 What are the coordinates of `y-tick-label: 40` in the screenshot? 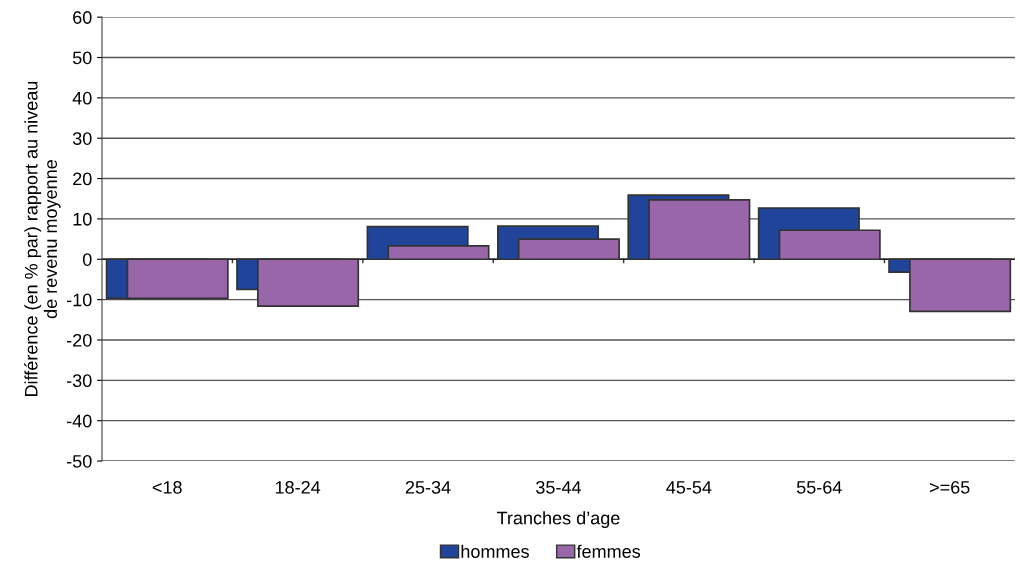 It's located at (82, 98).